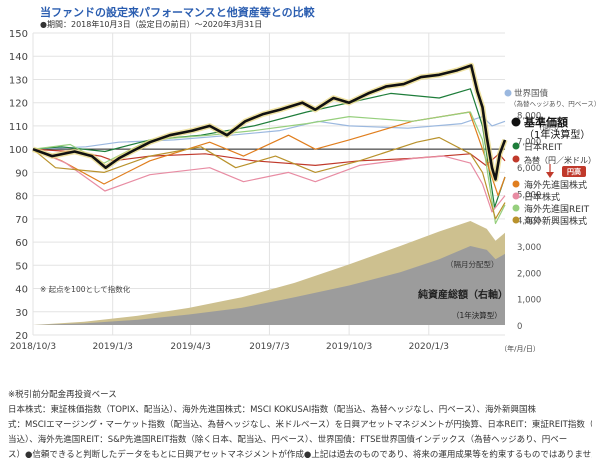 The width and height of the screenshot is (600, 472). What do you see at coordinates (21, 313) in the screenshot?
I see `y-tick-label: 30` at bounding box center [21, 313].